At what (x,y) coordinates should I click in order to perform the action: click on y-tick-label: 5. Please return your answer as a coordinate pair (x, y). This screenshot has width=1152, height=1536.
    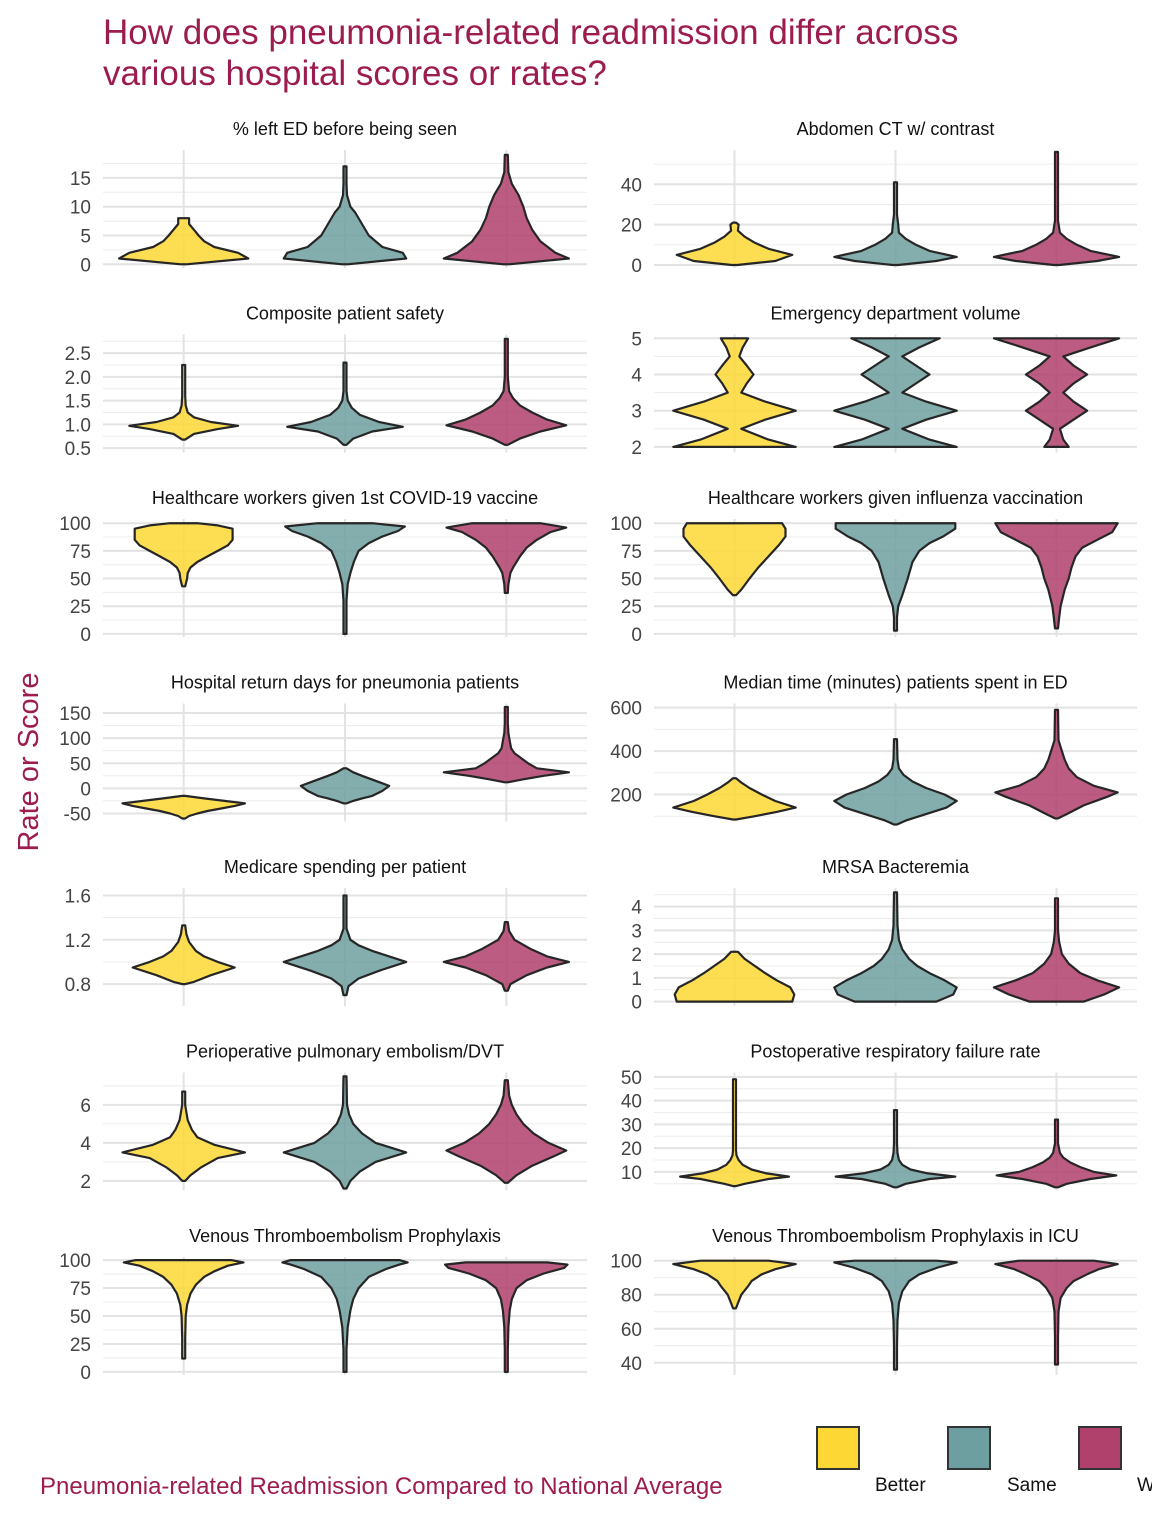
    Looking at the image, I should click on (636, 339).